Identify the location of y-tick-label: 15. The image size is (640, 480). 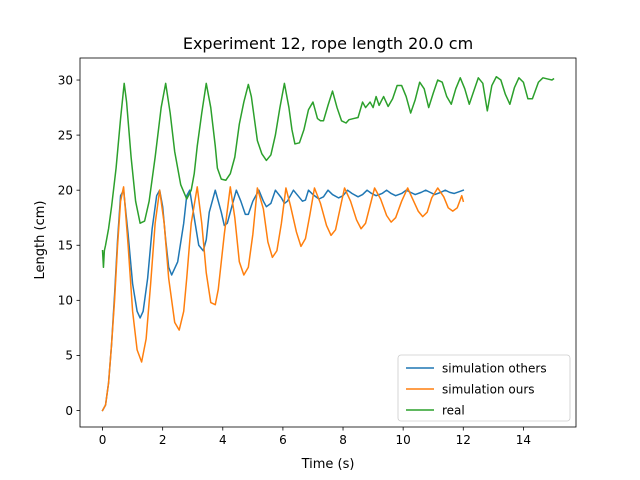
(65, 246).